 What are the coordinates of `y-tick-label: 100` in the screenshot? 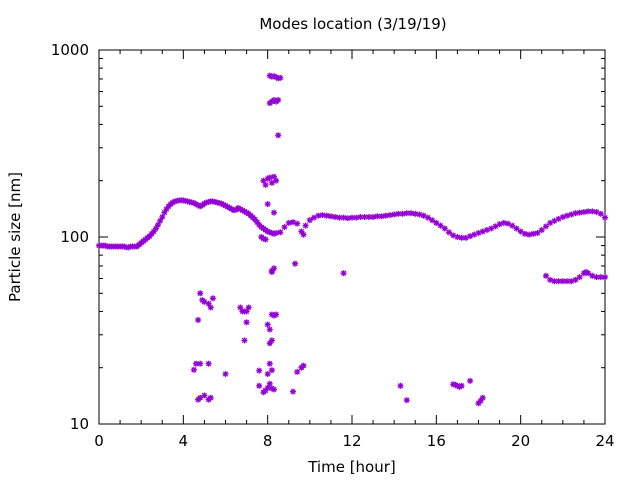 It's located at (74, 237).